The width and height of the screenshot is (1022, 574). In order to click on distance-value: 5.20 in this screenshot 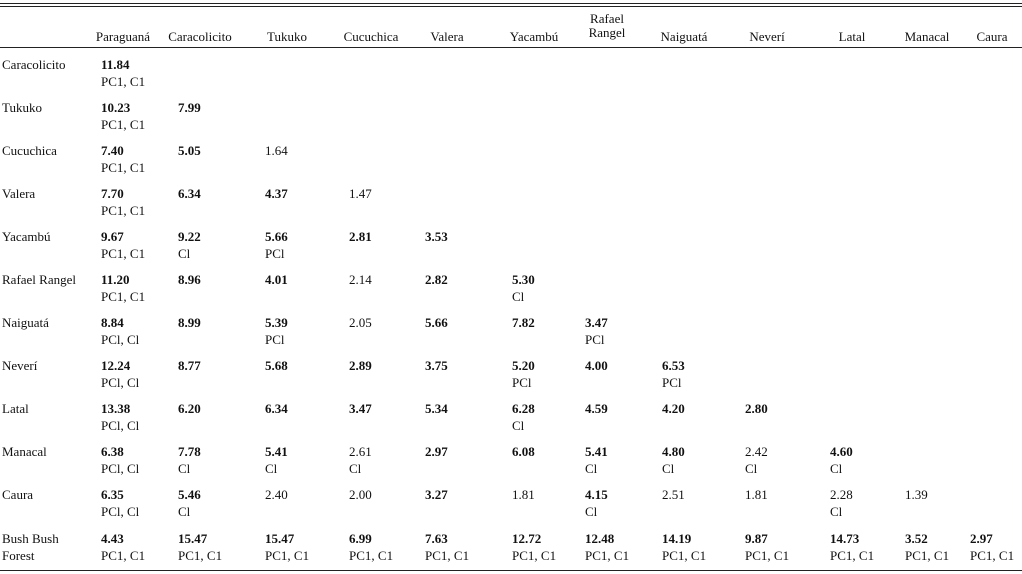, I will do `click(523, 365)`.